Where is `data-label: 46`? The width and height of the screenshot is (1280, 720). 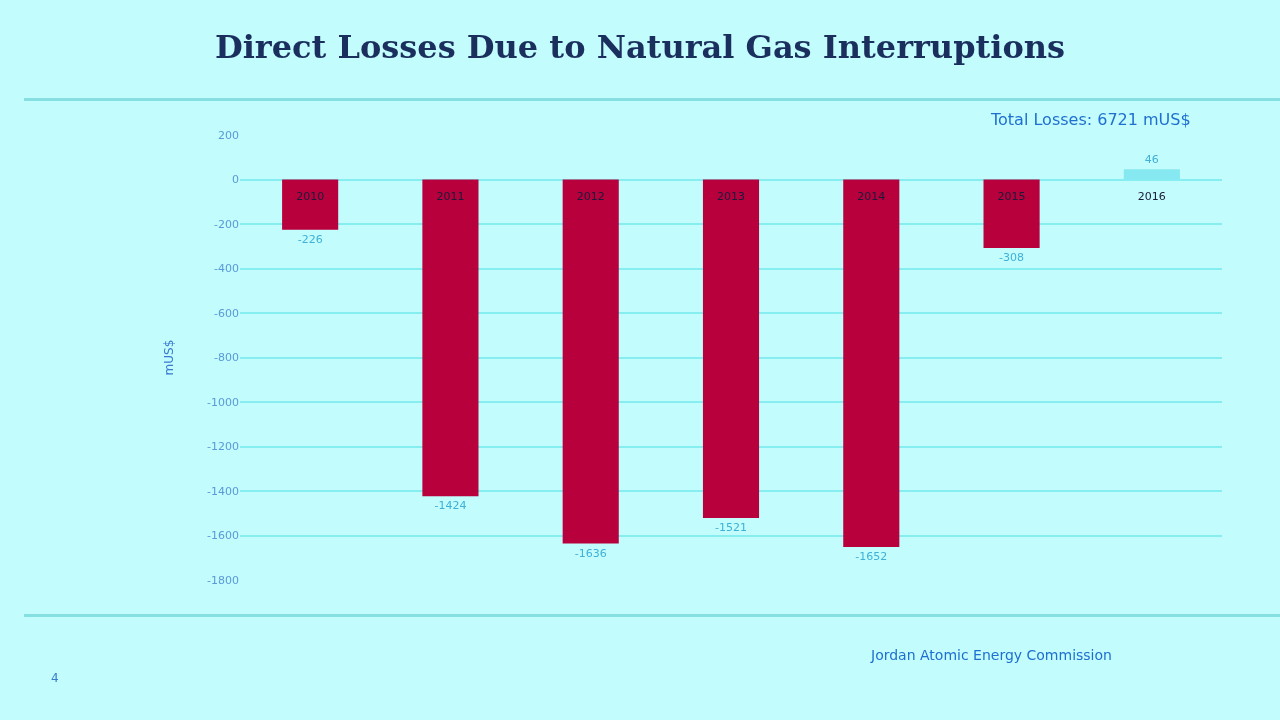 data-label: 46 is located at coordinates (1151, 160).